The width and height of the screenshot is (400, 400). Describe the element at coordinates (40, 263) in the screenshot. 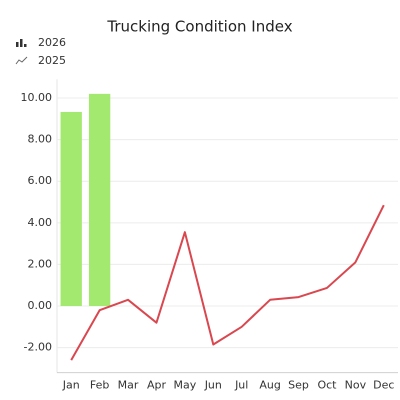

I see `y-tick-label: 2.00` at that location.